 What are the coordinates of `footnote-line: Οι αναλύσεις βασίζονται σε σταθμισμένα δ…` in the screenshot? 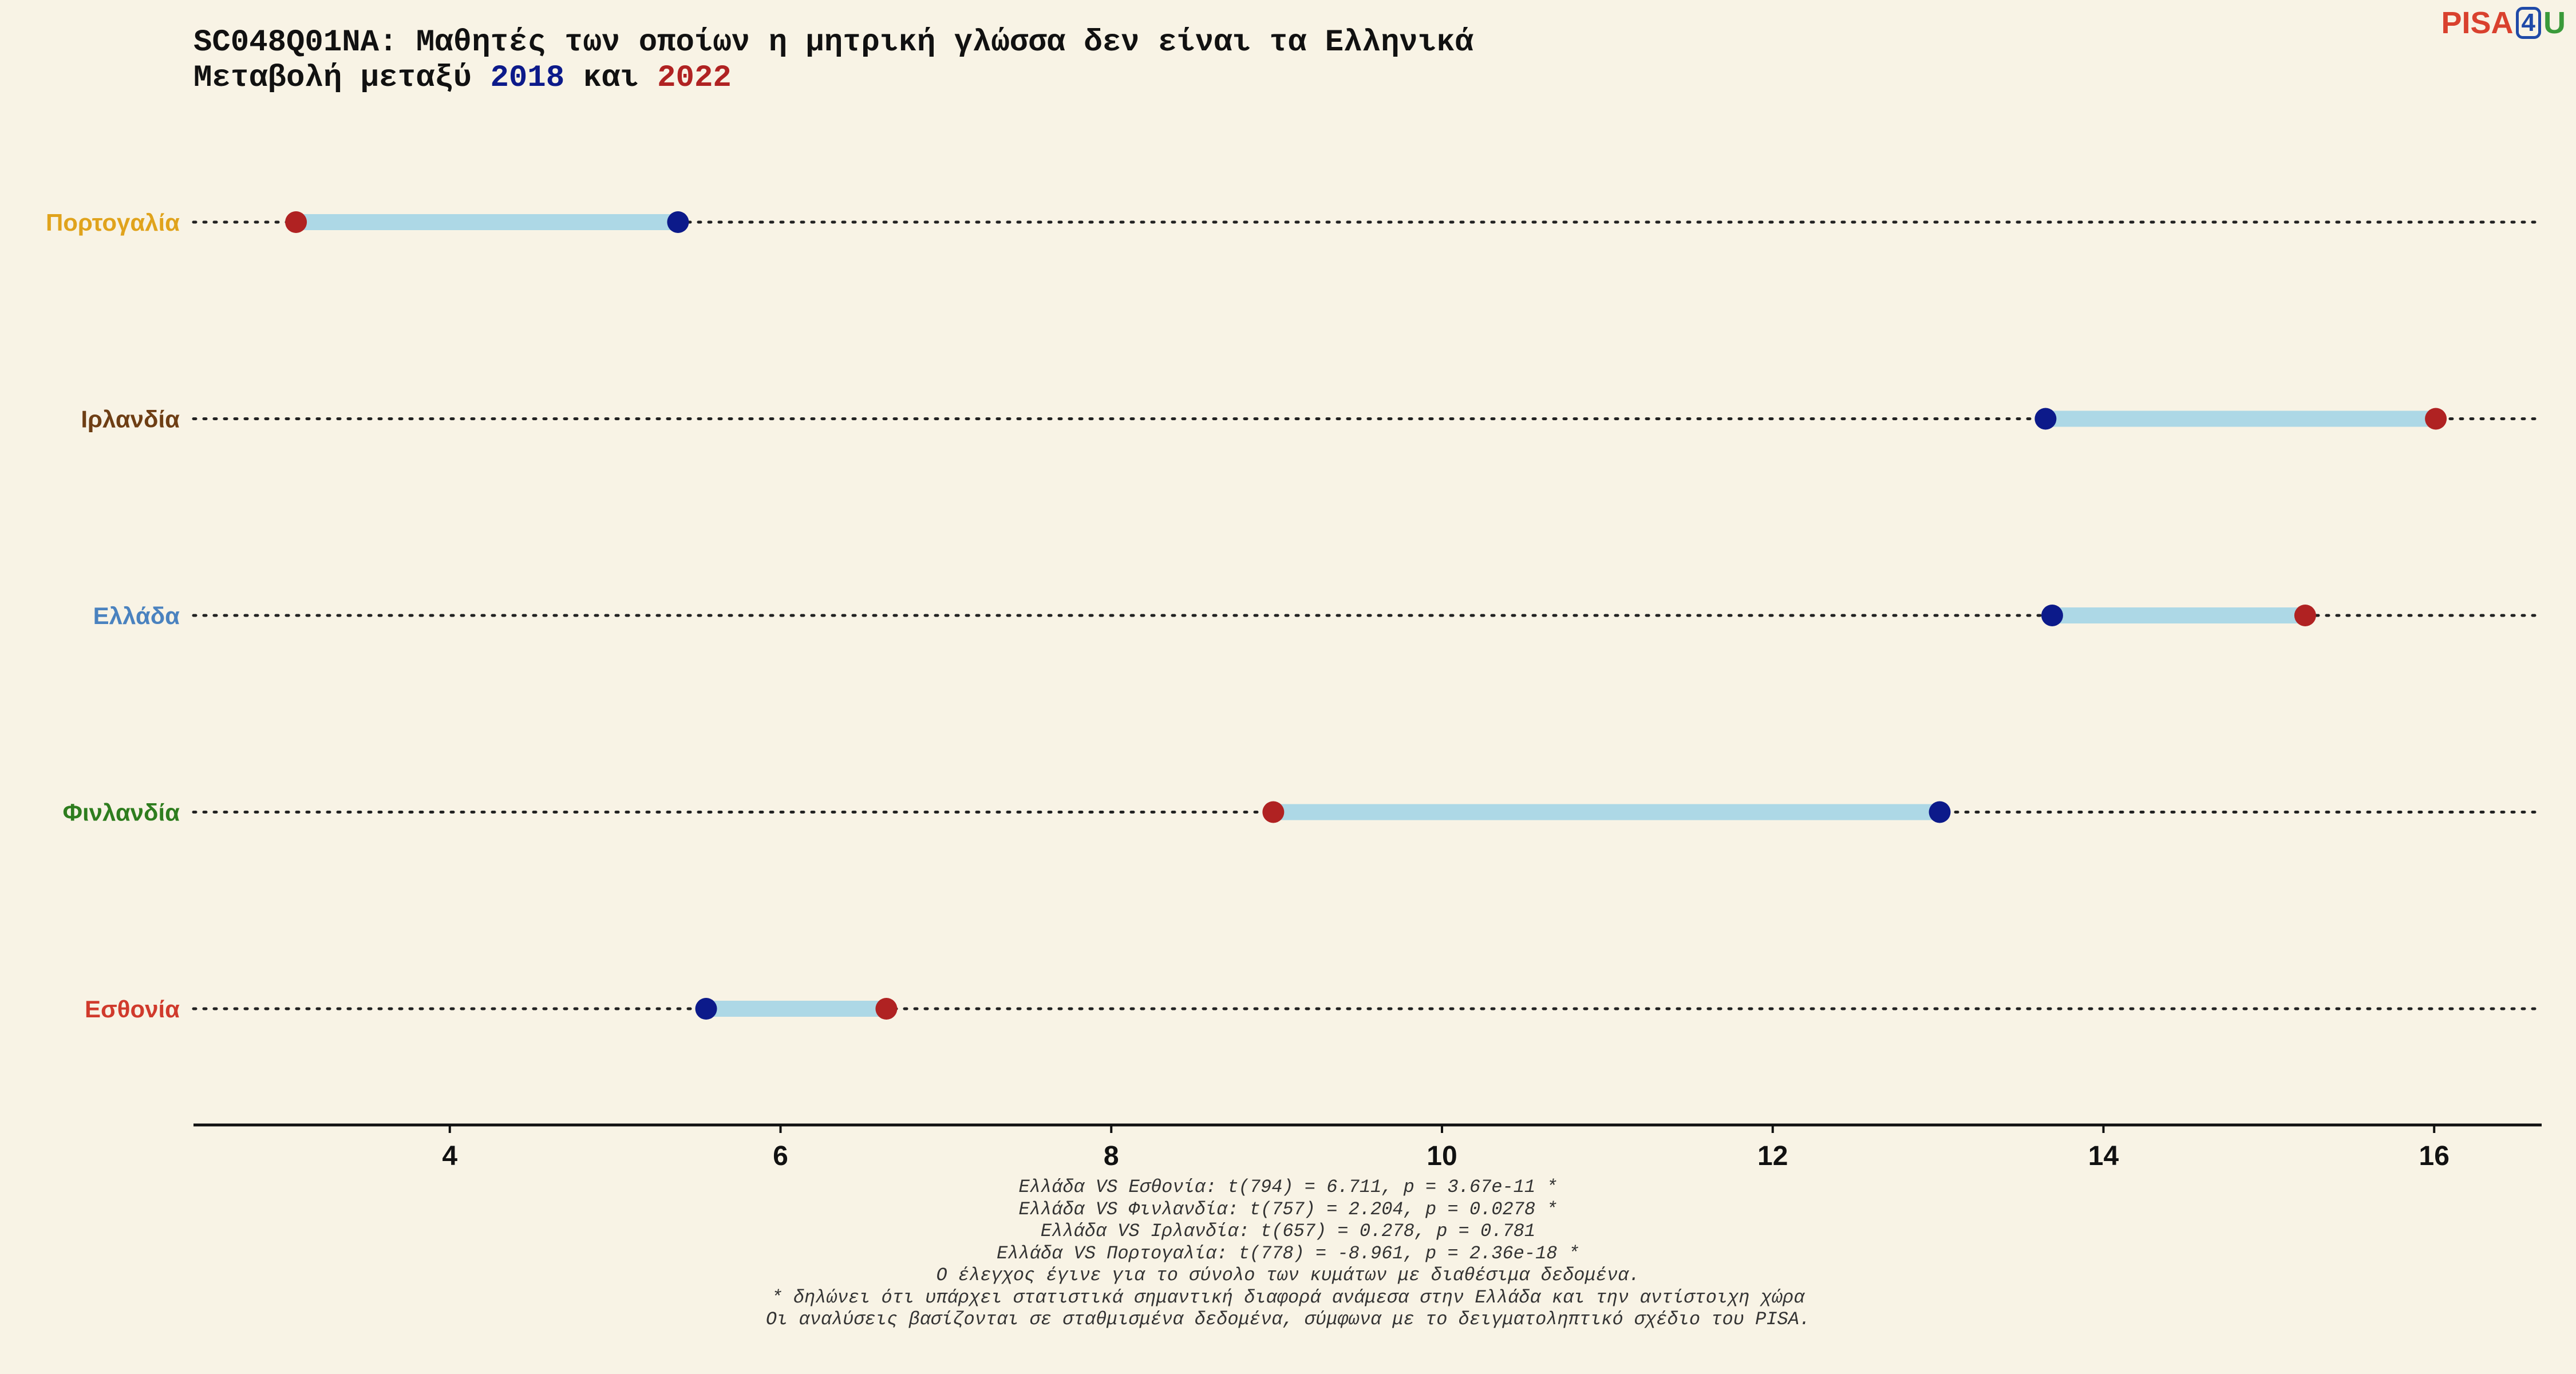 It's located at (1288, 1320).